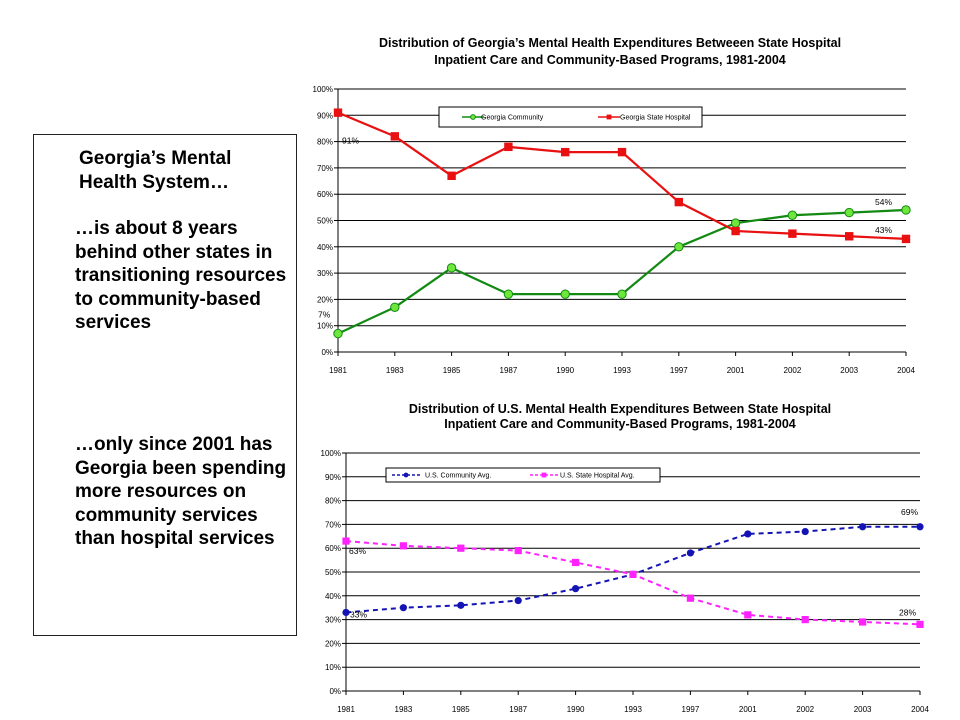  What do you see at coordinates (883, 202) in the screenshot?
I see `data-label: 54%` at bounding box center [883, 202].